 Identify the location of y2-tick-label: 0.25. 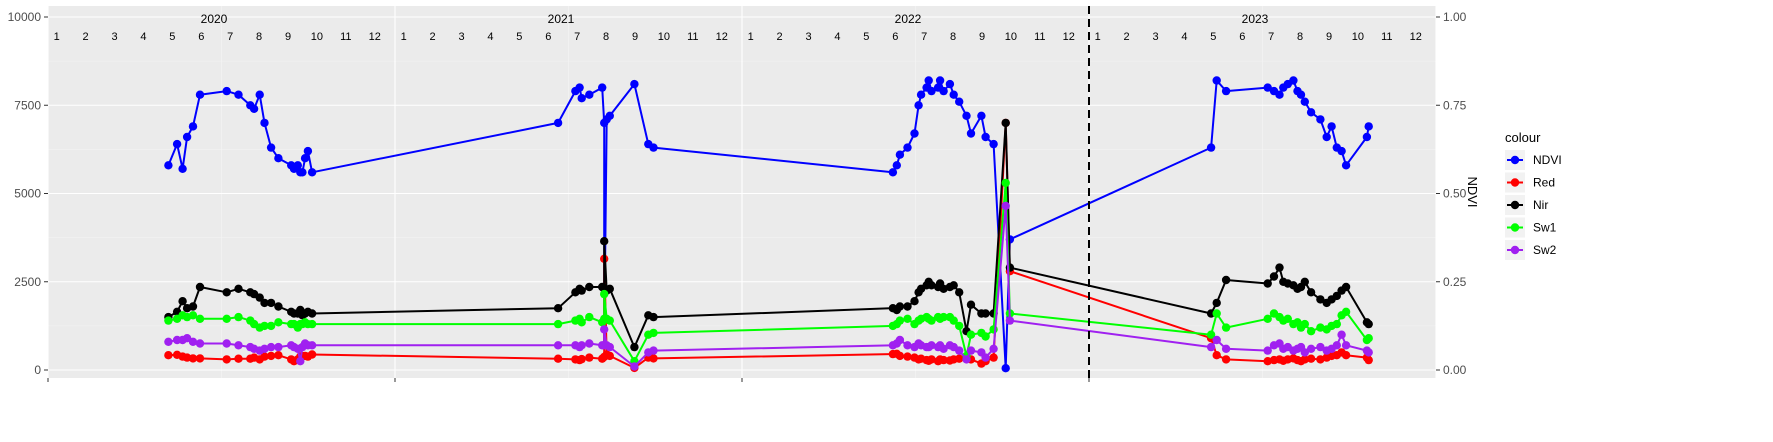
(1455, 282).